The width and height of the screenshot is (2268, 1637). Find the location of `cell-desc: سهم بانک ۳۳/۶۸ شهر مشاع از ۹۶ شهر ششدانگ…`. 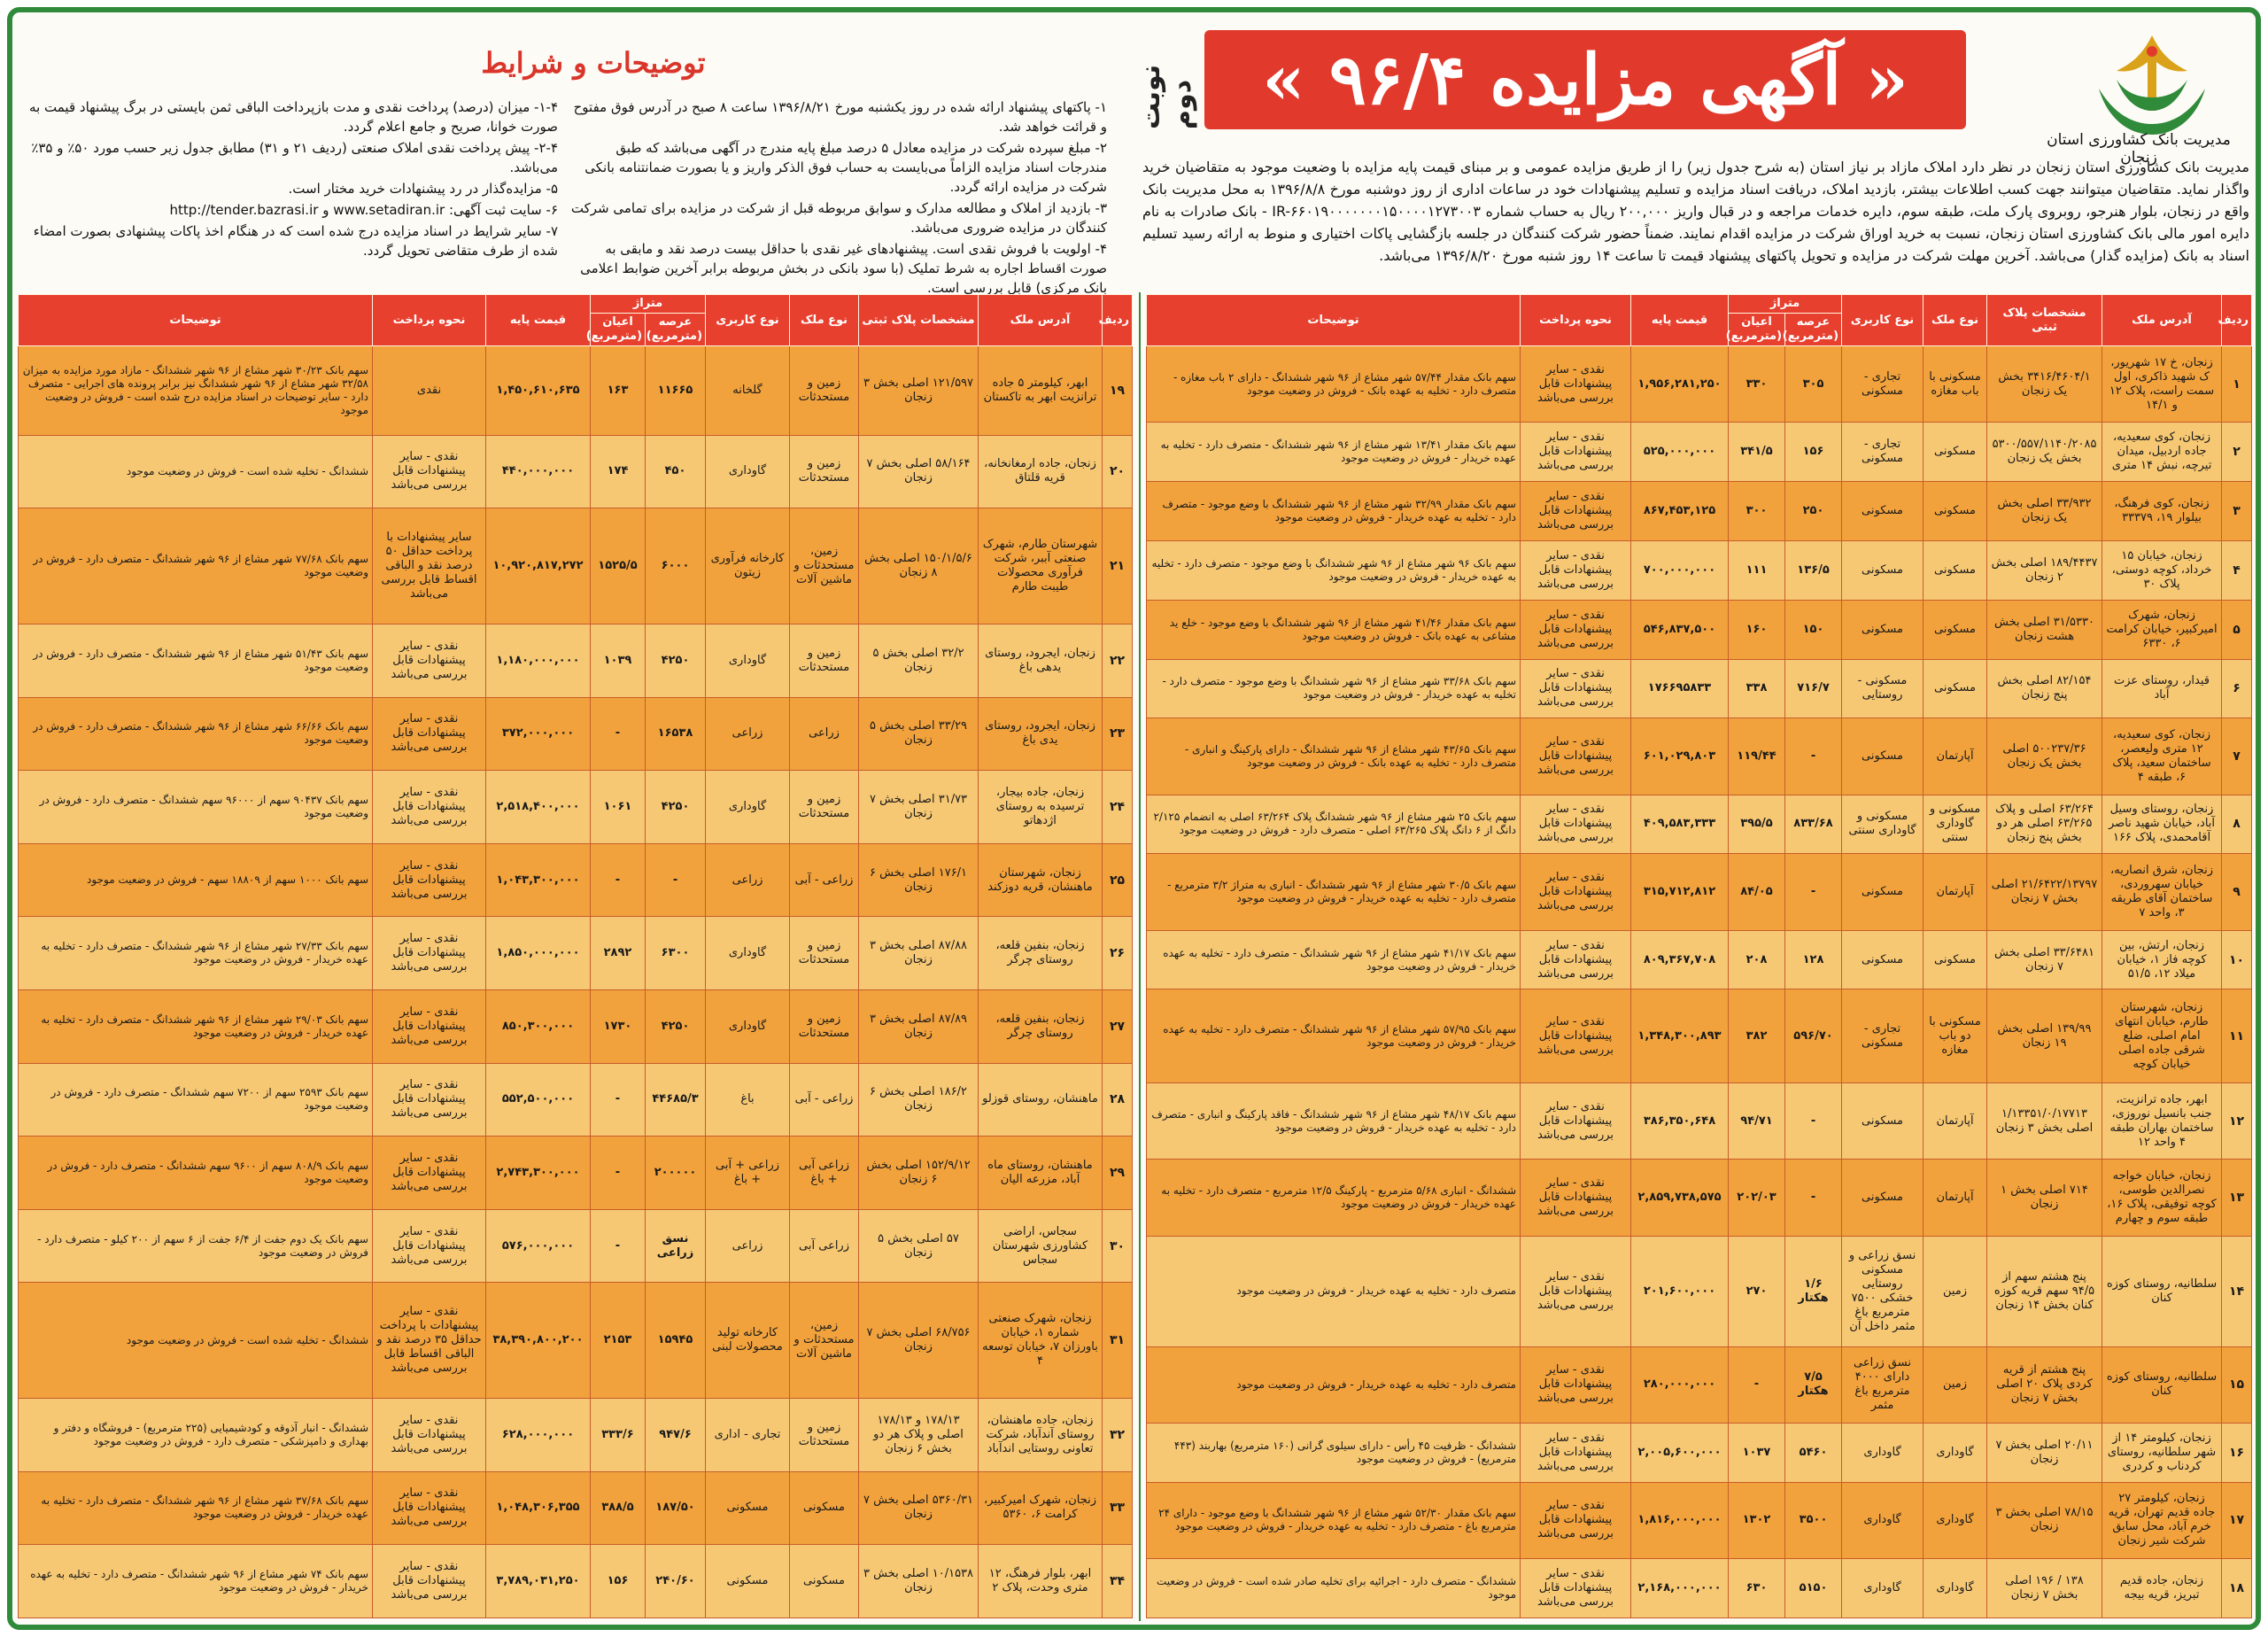

cell-desc: سهم بانک ۳۳/۶۸ شهر مشاع از ۹۶ شهر ششدانگ… is located at coordinates (1334, 688).